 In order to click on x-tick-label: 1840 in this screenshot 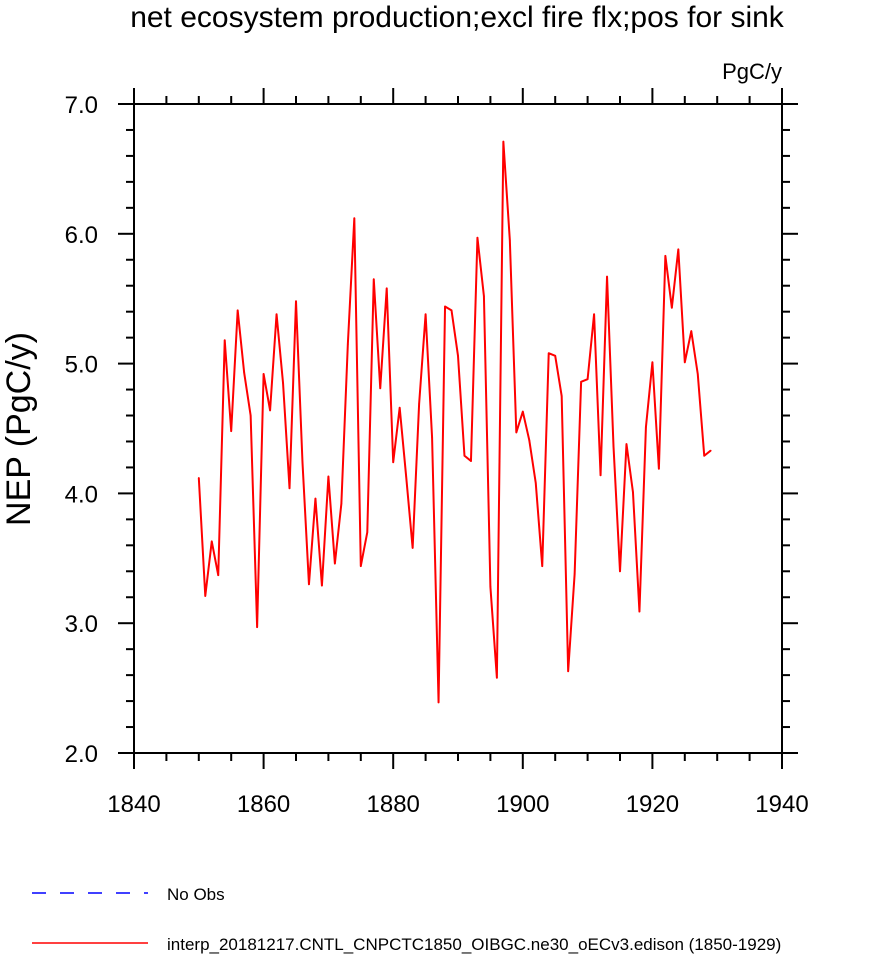, I will do `click(133, 804)`.